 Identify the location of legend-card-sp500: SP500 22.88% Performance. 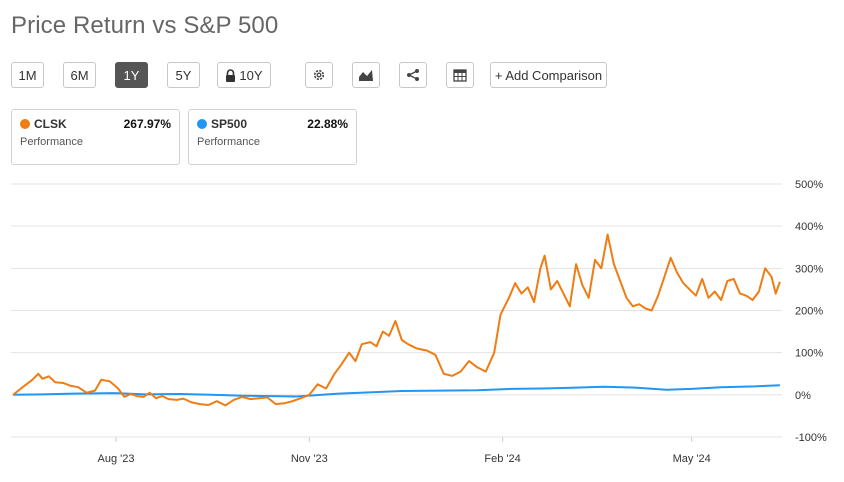
(272, 137).